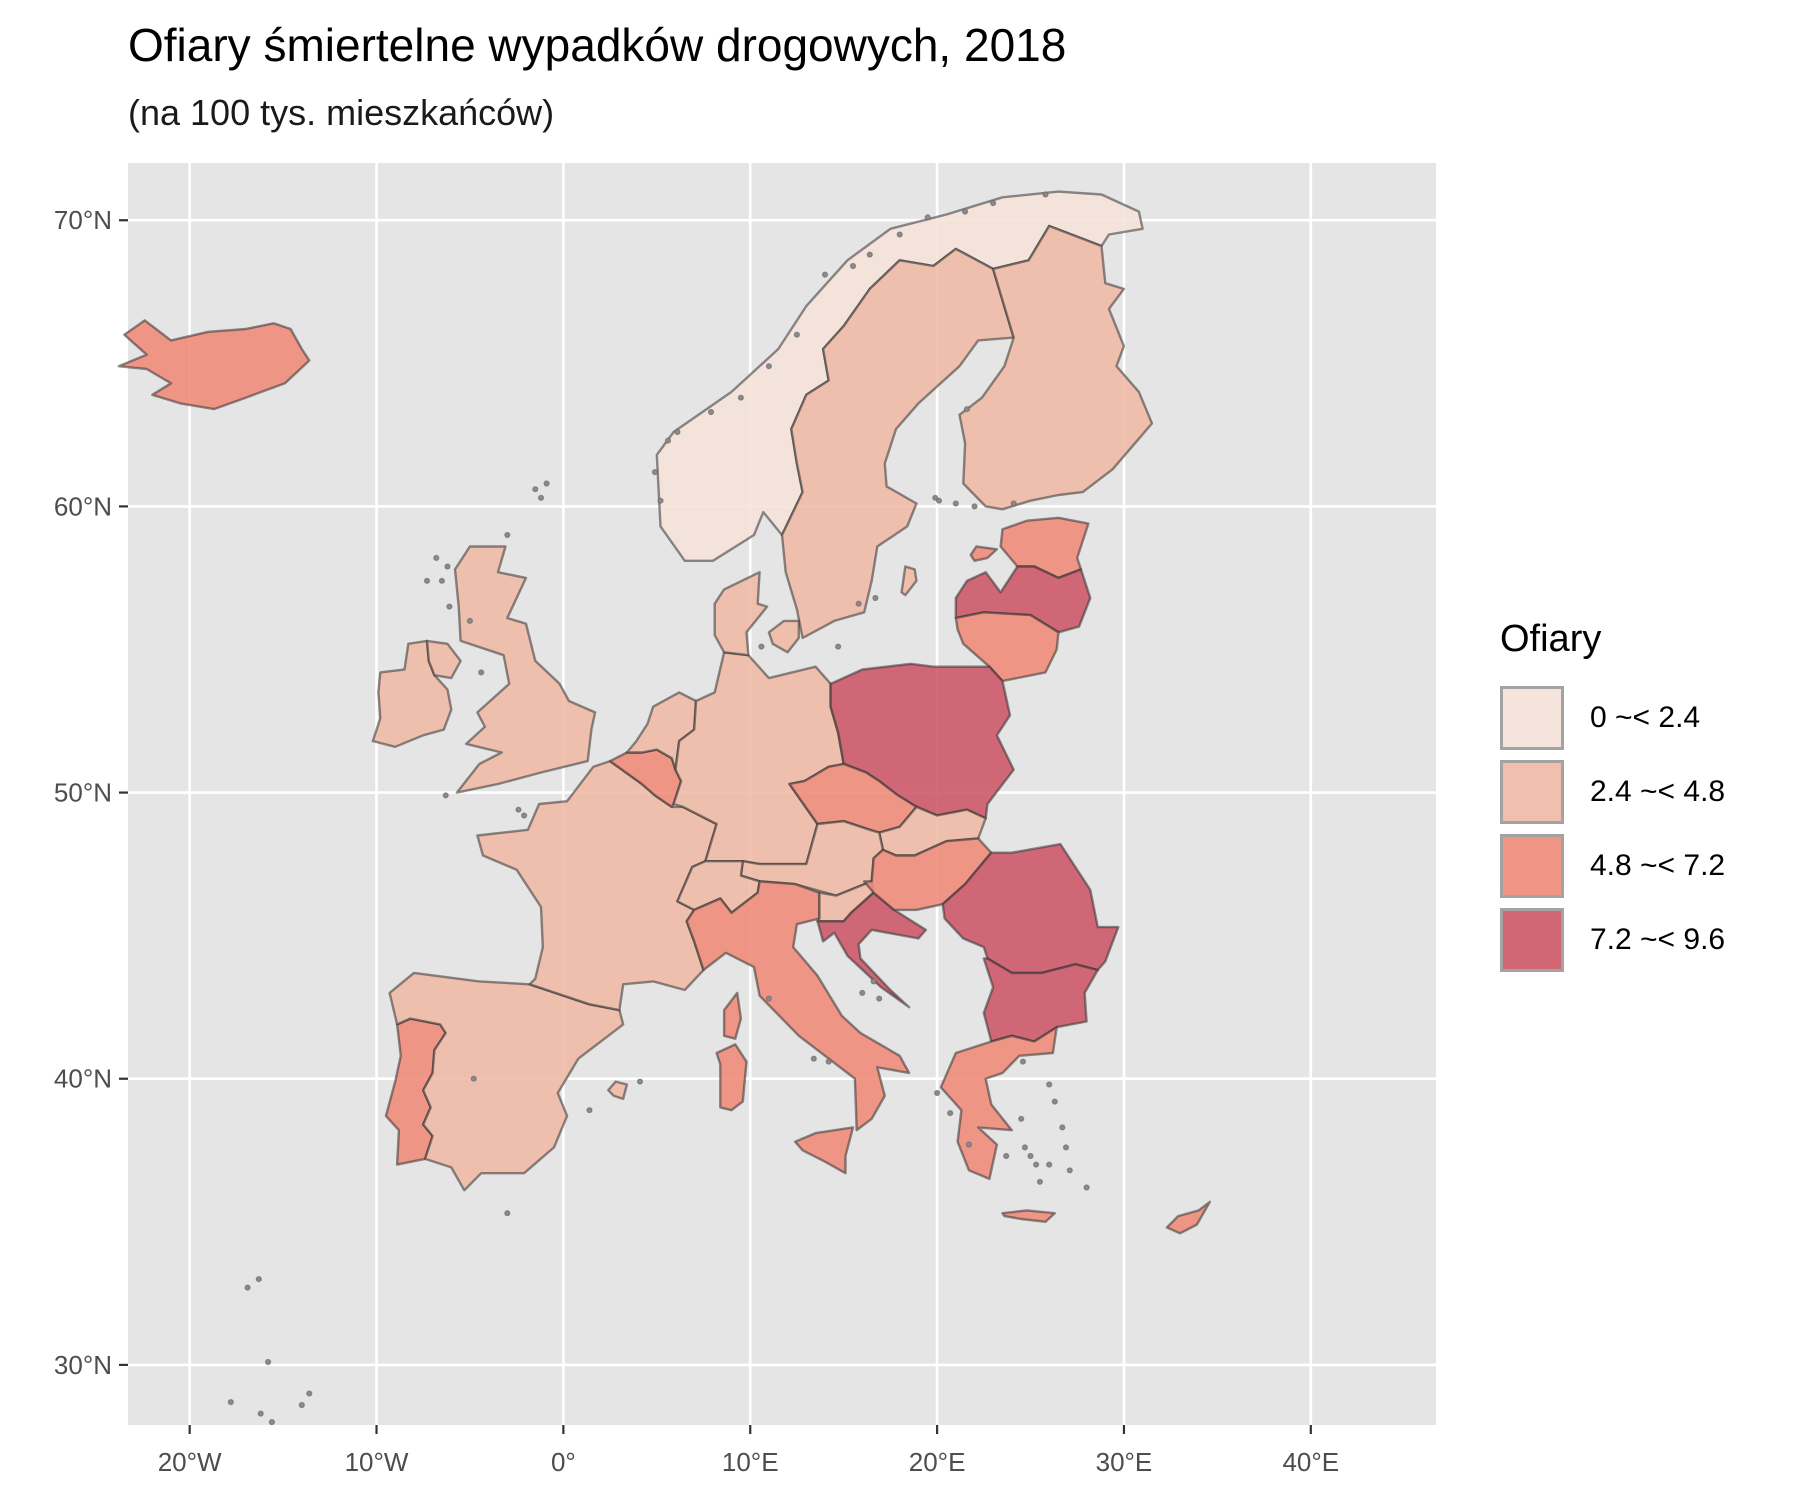 The height and width of the screenshot is (1500, 1800). What do you see at coordinates (597, 885) in the screenshot?
I see `country-france` at bounding box center [597, 885].